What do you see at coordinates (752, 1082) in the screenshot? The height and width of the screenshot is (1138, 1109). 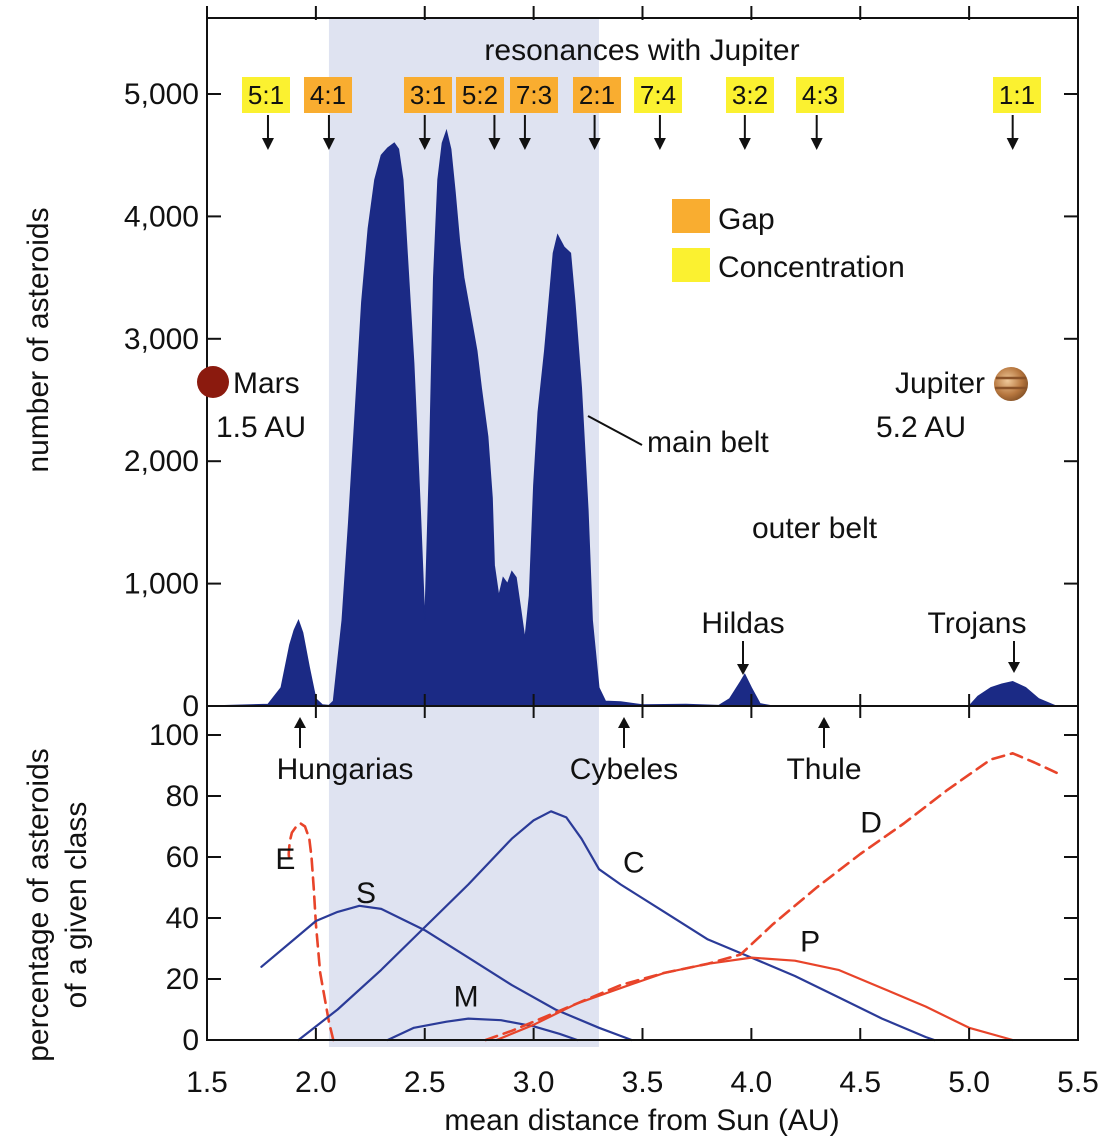 I see `xtick-label: 4.0` at bounding box center [752, 1082].